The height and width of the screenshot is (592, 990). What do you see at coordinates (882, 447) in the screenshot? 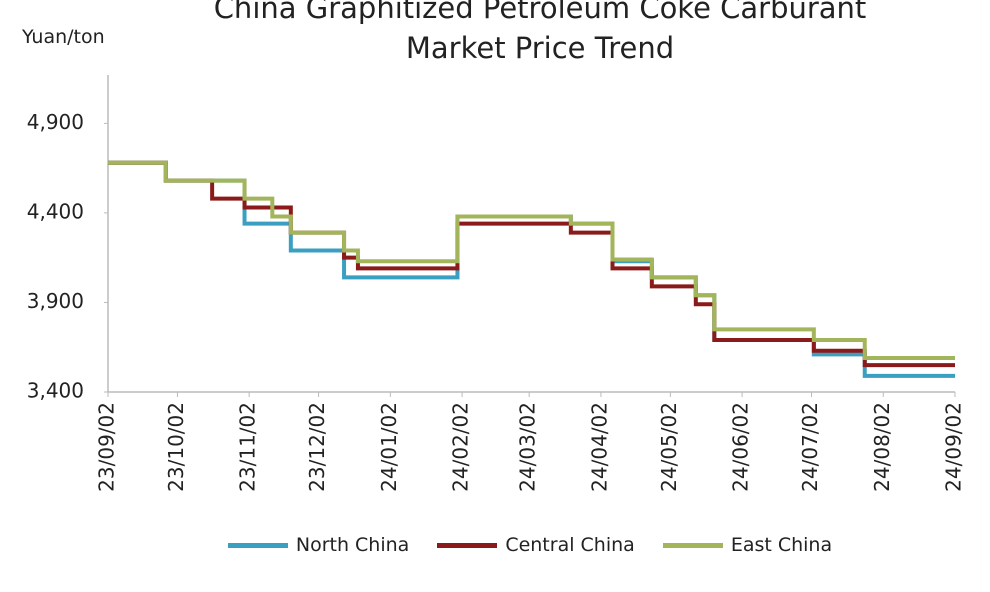
I see `x-tick-label: 24/08/02` at bounding box center [882, 447].